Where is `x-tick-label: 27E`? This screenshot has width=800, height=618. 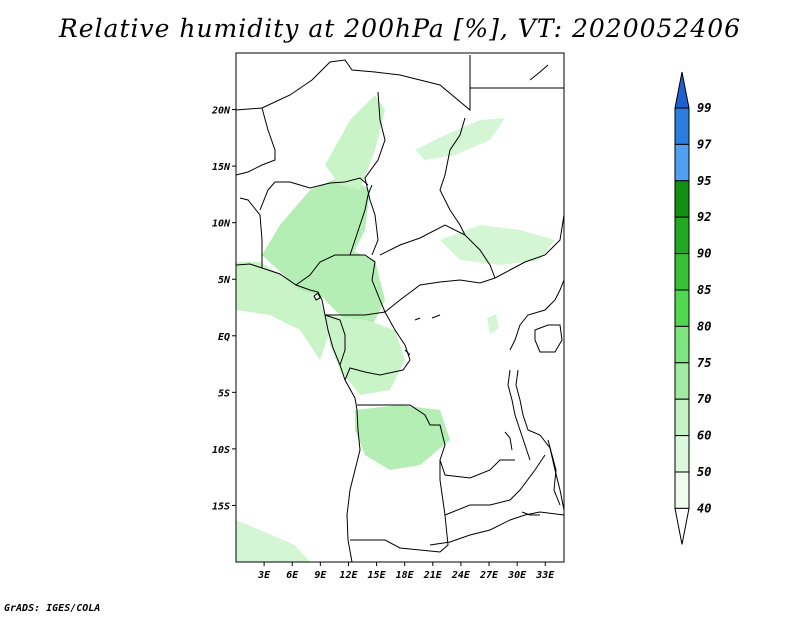
x-tick-label: 27E is located at coordinates (489, 575).